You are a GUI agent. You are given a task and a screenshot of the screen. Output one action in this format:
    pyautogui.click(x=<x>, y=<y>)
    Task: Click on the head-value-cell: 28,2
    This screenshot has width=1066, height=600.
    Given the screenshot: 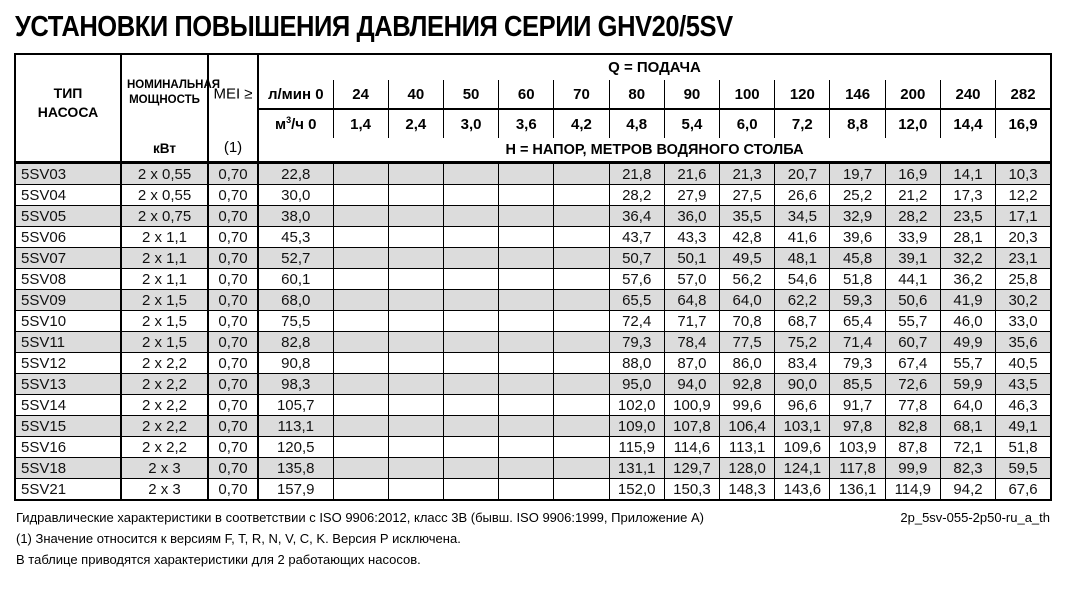 What is the action you would take?
    pyautogui.click(x=912, y=216)
    